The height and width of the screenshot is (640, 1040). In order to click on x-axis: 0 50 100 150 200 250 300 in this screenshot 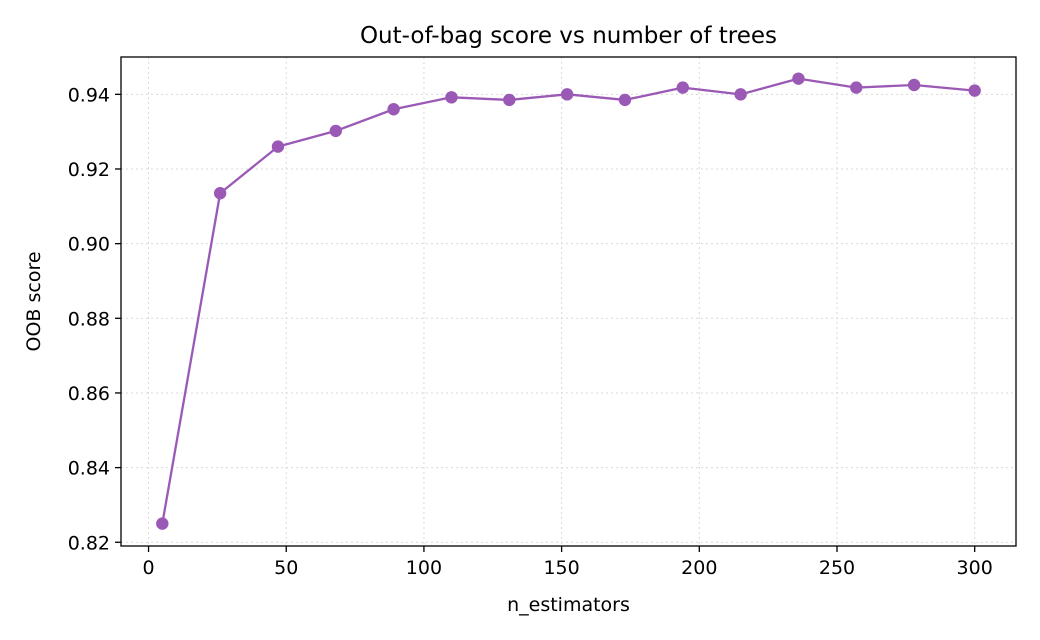, I will do `click(567, 562)`.